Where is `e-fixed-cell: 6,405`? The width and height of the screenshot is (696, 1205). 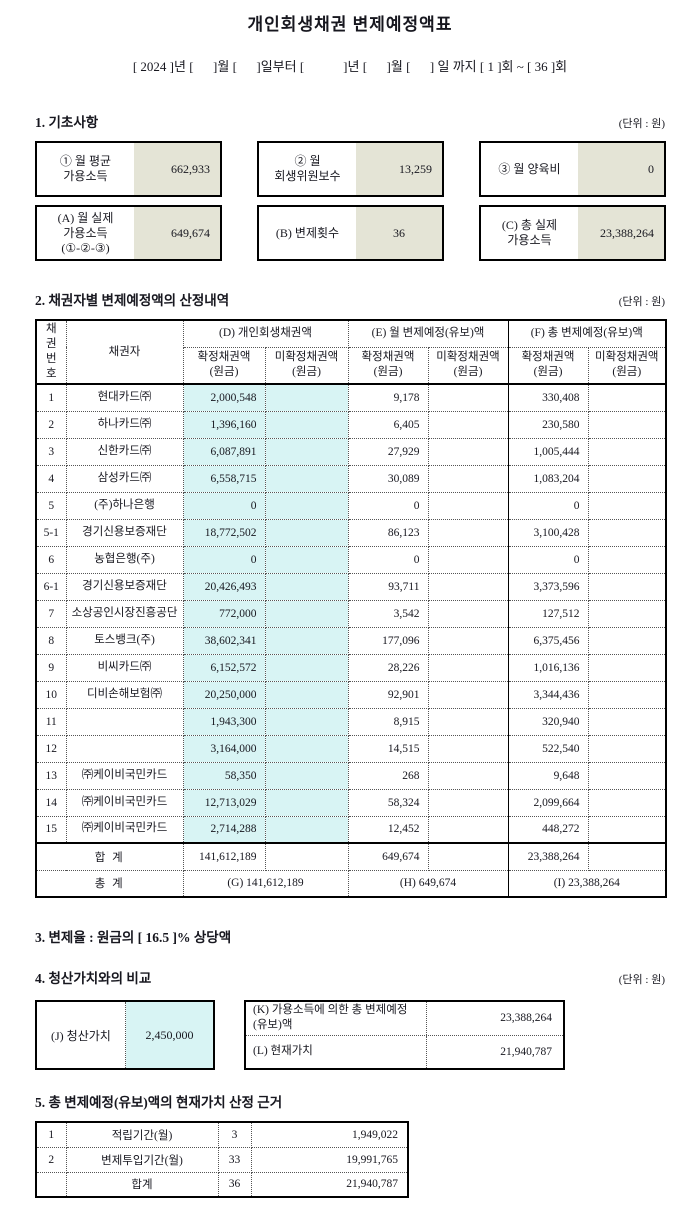
e-fixed-cell: 6,405 is located at coordinates (388, 424).